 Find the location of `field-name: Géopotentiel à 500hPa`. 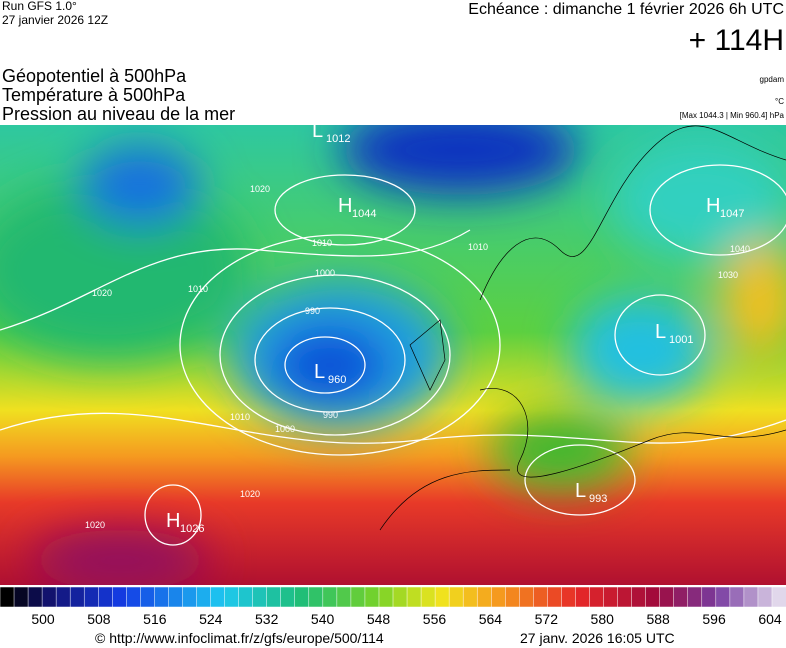

field-name: Géopotentiel à 500hPa is located at coordinates (94, 76).